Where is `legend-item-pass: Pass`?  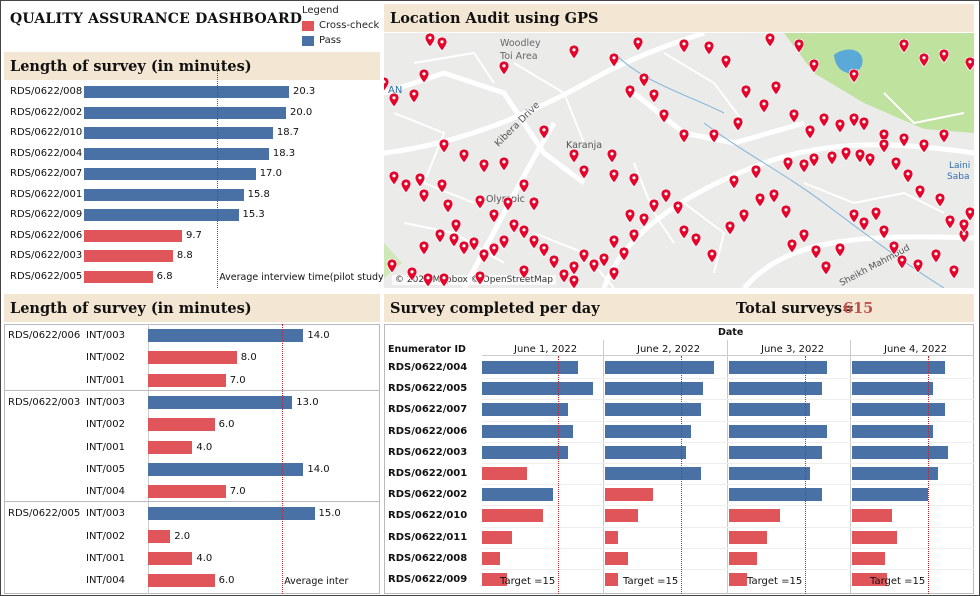
legend-item-pass: Pass is located at coordinates (340, 40).